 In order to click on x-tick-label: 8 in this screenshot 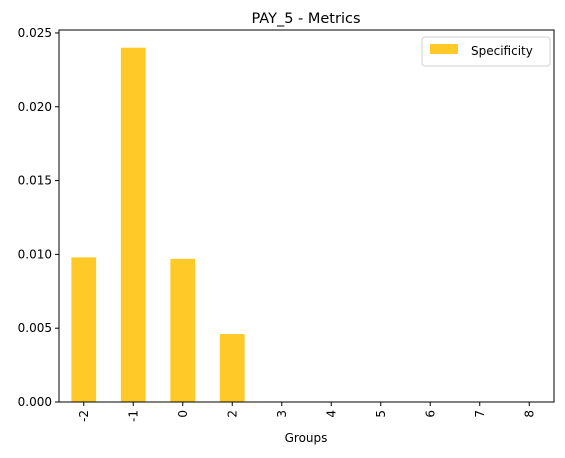, I will do `click(529, 414)`.